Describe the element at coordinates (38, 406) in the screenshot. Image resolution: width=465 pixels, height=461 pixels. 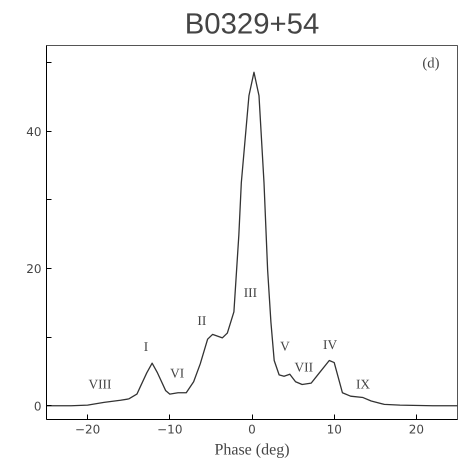
I see `y-tick-label: 0` at that location.